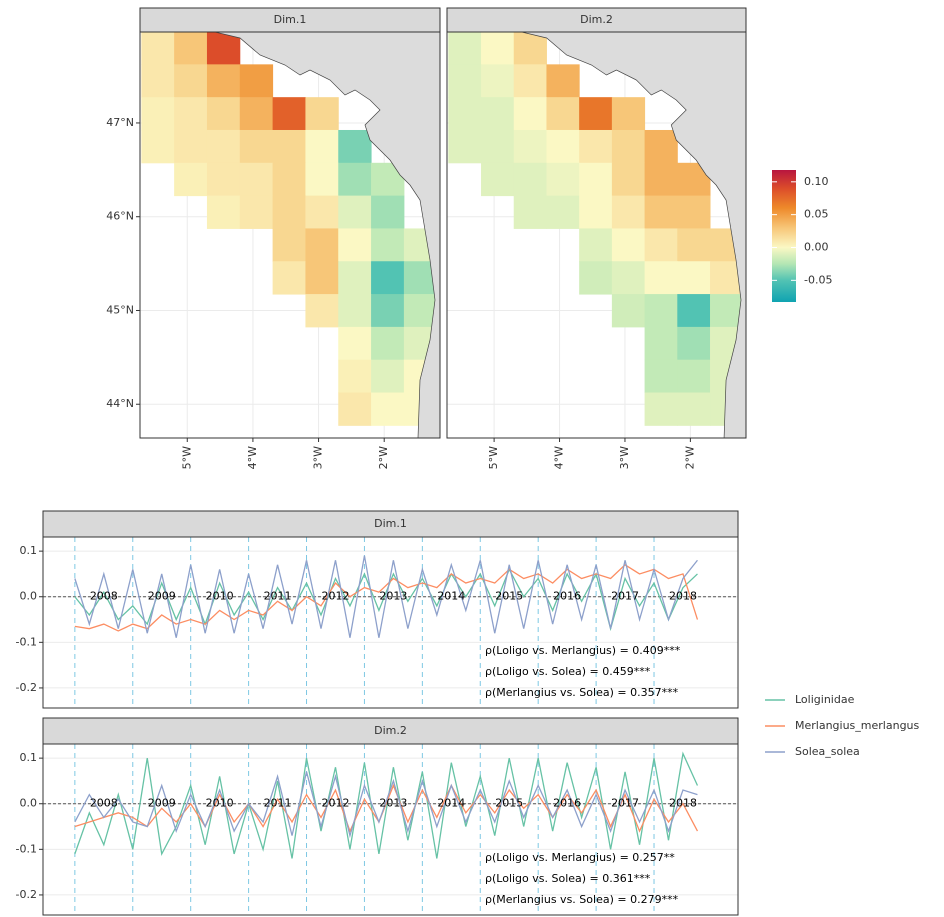  I want to click on y-tick-label: -0.1, so click(26, 848).